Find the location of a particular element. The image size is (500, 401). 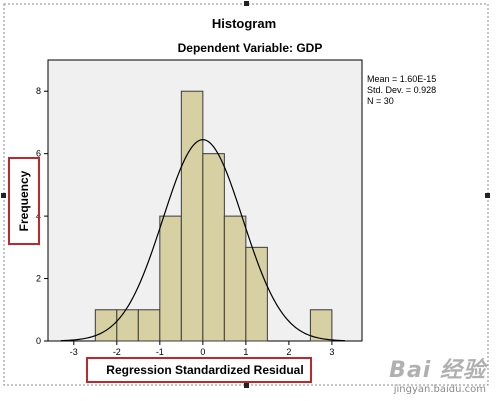

x-tick-label: -1 is located at coordinates (160, 352).